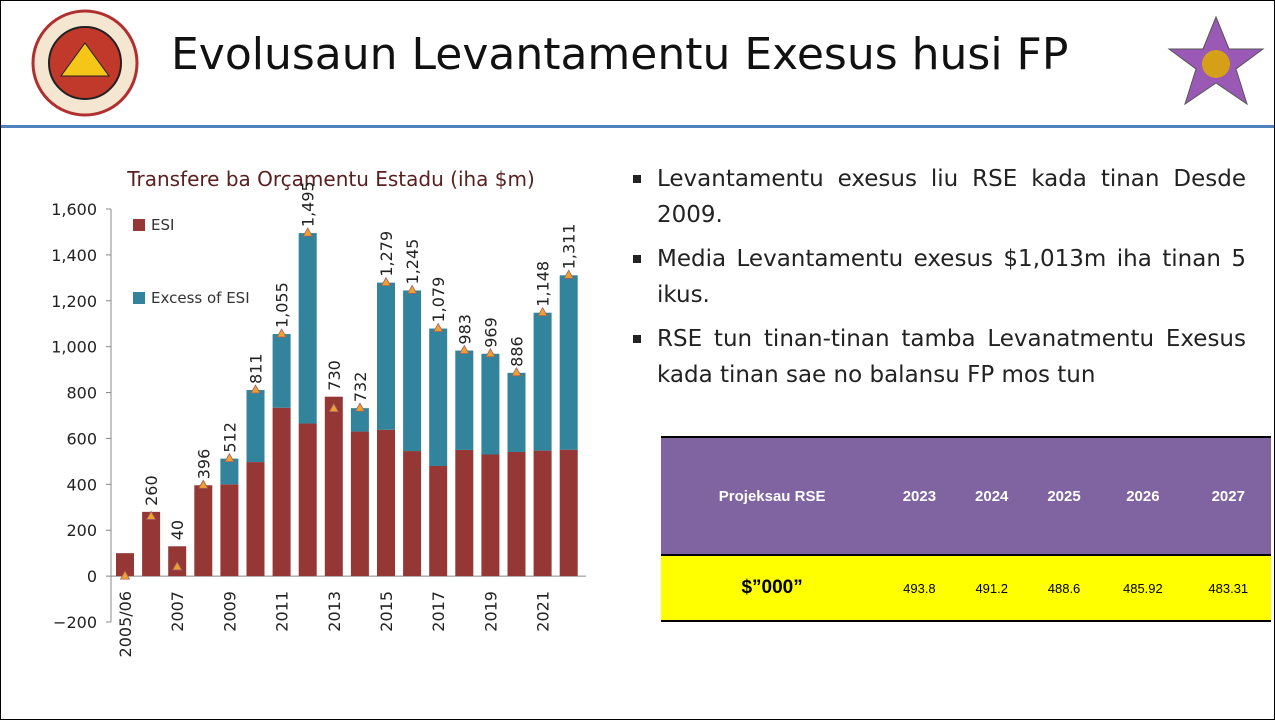 The height and width of the screenshot is (720, 1275). What do you see at coordinates (360, 387) in the screenshot?
I see `value-label: 732` at bounding box center [360, 387].